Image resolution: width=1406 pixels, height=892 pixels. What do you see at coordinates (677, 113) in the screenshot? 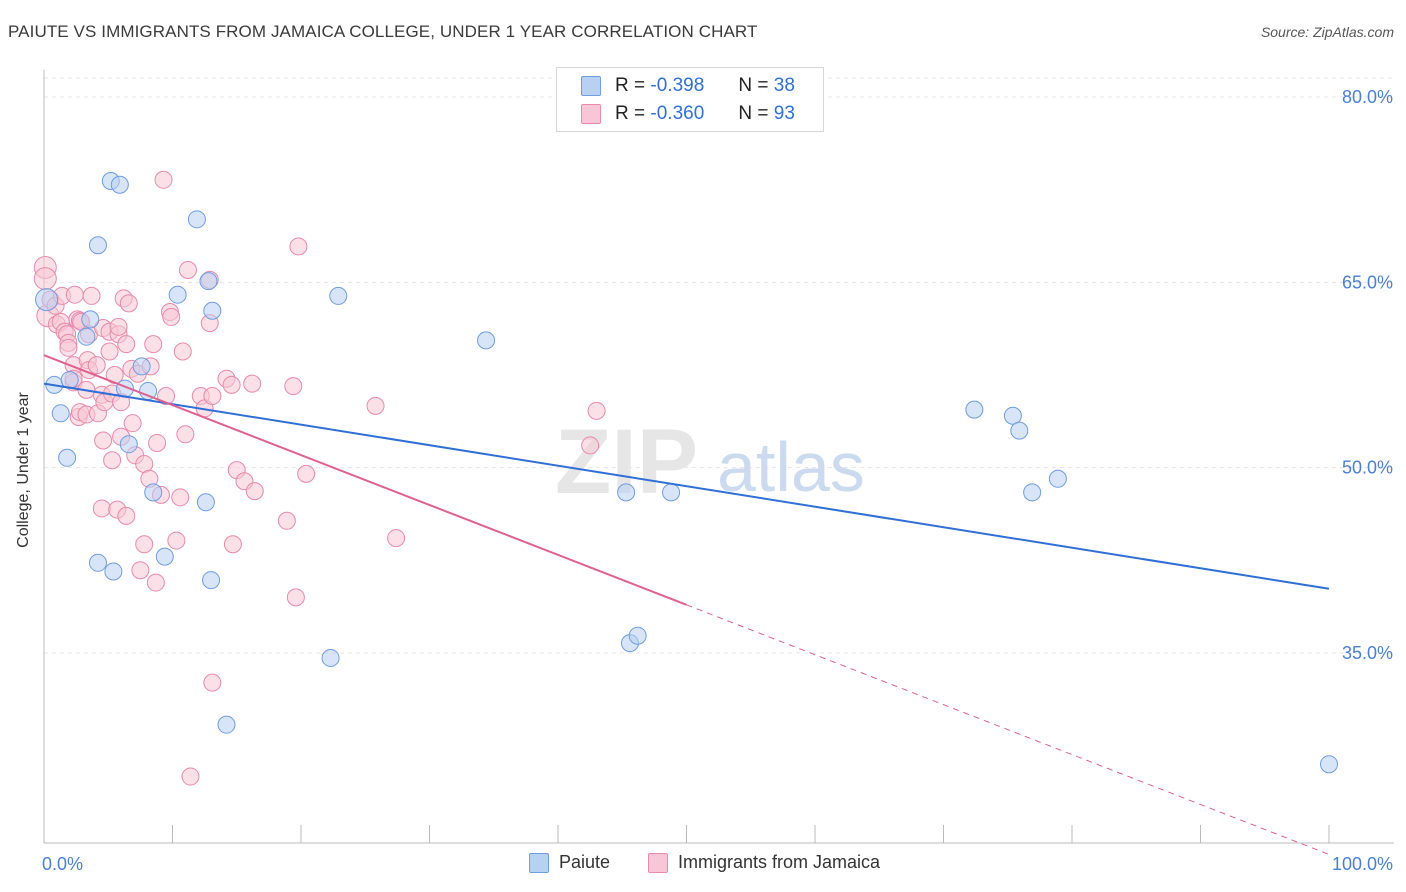
I see `legend-r-value-jamaica: -0.360` at bounding box center [677, 113].